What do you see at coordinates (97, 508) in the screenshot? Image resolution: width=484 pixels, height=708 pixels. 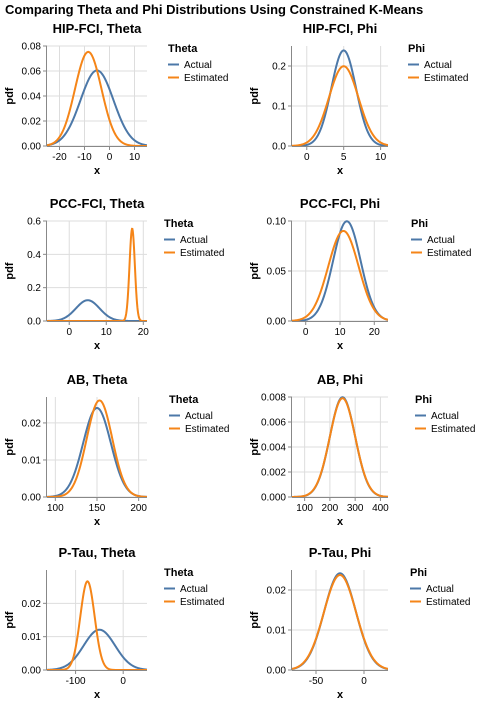 I see `x-tick-label: 150` at bounding box center [97, 508].